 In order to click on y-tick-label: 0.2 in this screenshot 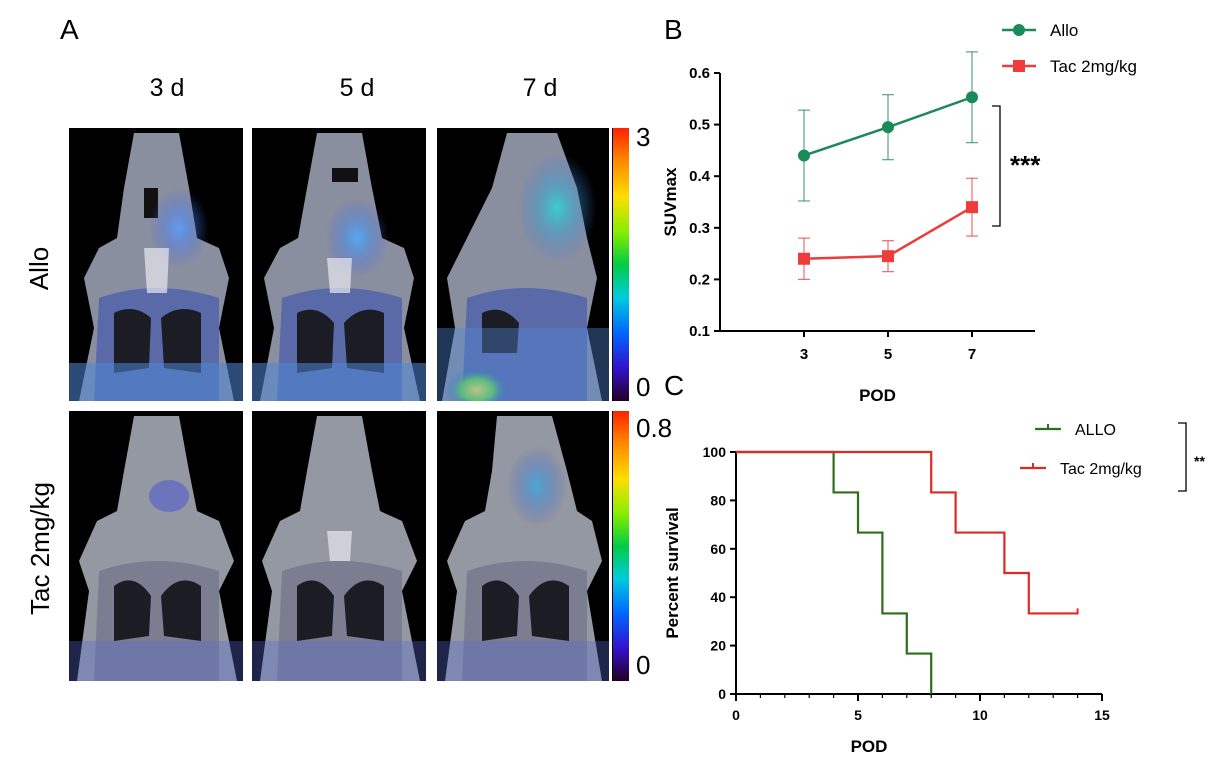, I will do `click(699, 279)`.